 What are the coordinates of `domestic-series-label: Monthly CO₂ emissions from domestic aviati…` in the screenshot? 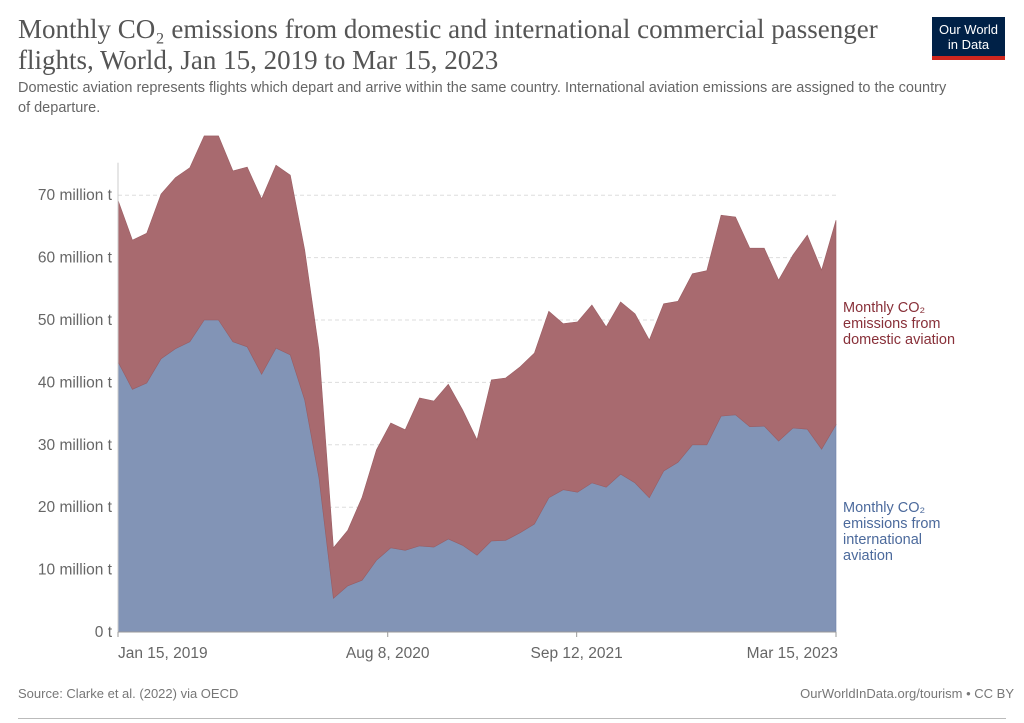 It's located at (899, 324).